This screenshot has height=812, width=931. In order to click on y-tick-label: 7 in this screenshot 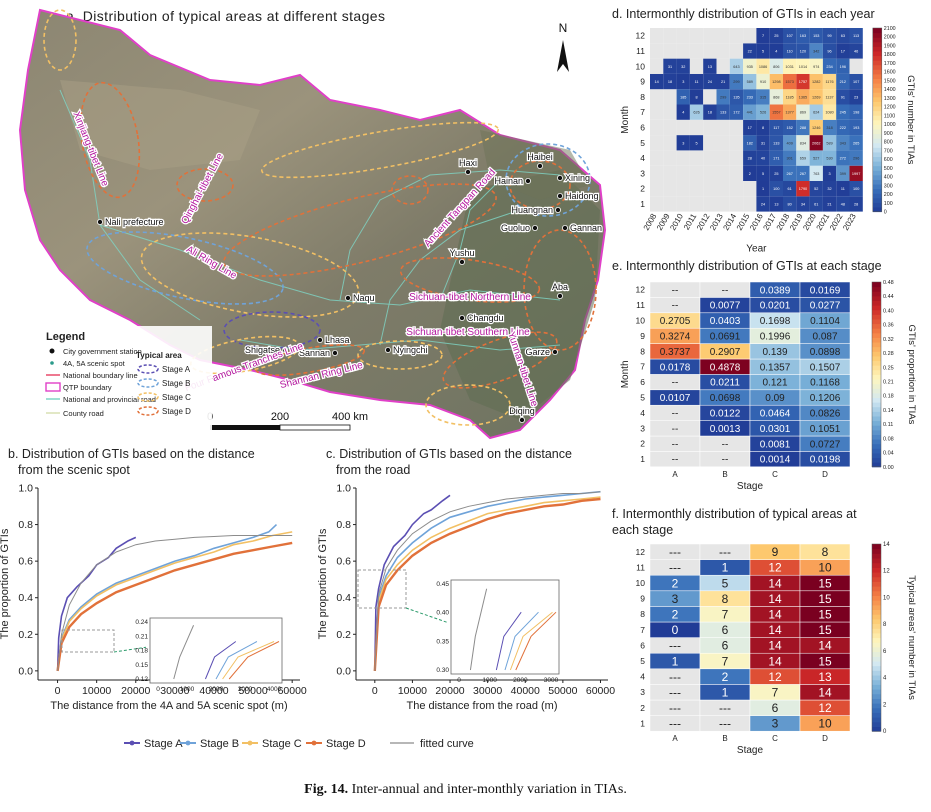, I will do `click(642, 367)`.